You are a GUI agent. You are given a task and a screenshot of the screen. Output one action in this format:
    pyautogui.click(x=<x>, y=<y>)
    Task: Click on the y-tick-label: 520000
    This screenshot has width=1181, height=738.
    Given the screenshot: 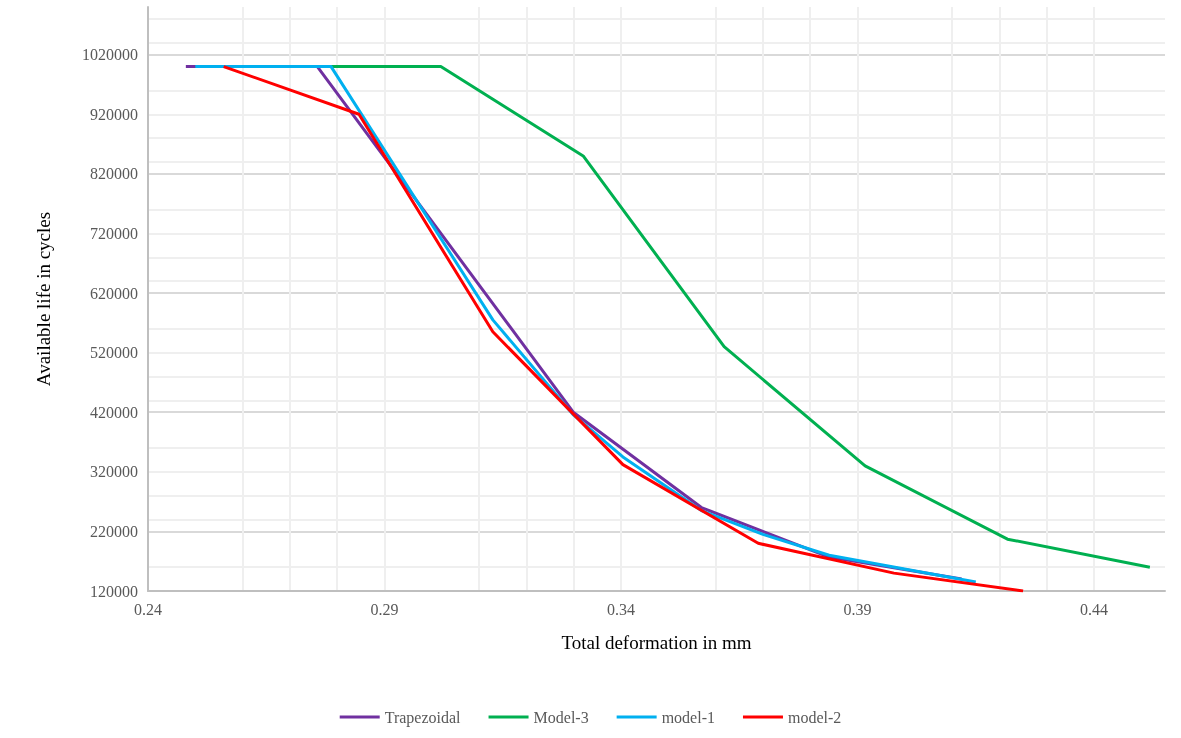 What is the action you would take?
    pyautogui.click(x=114, y=353)
    